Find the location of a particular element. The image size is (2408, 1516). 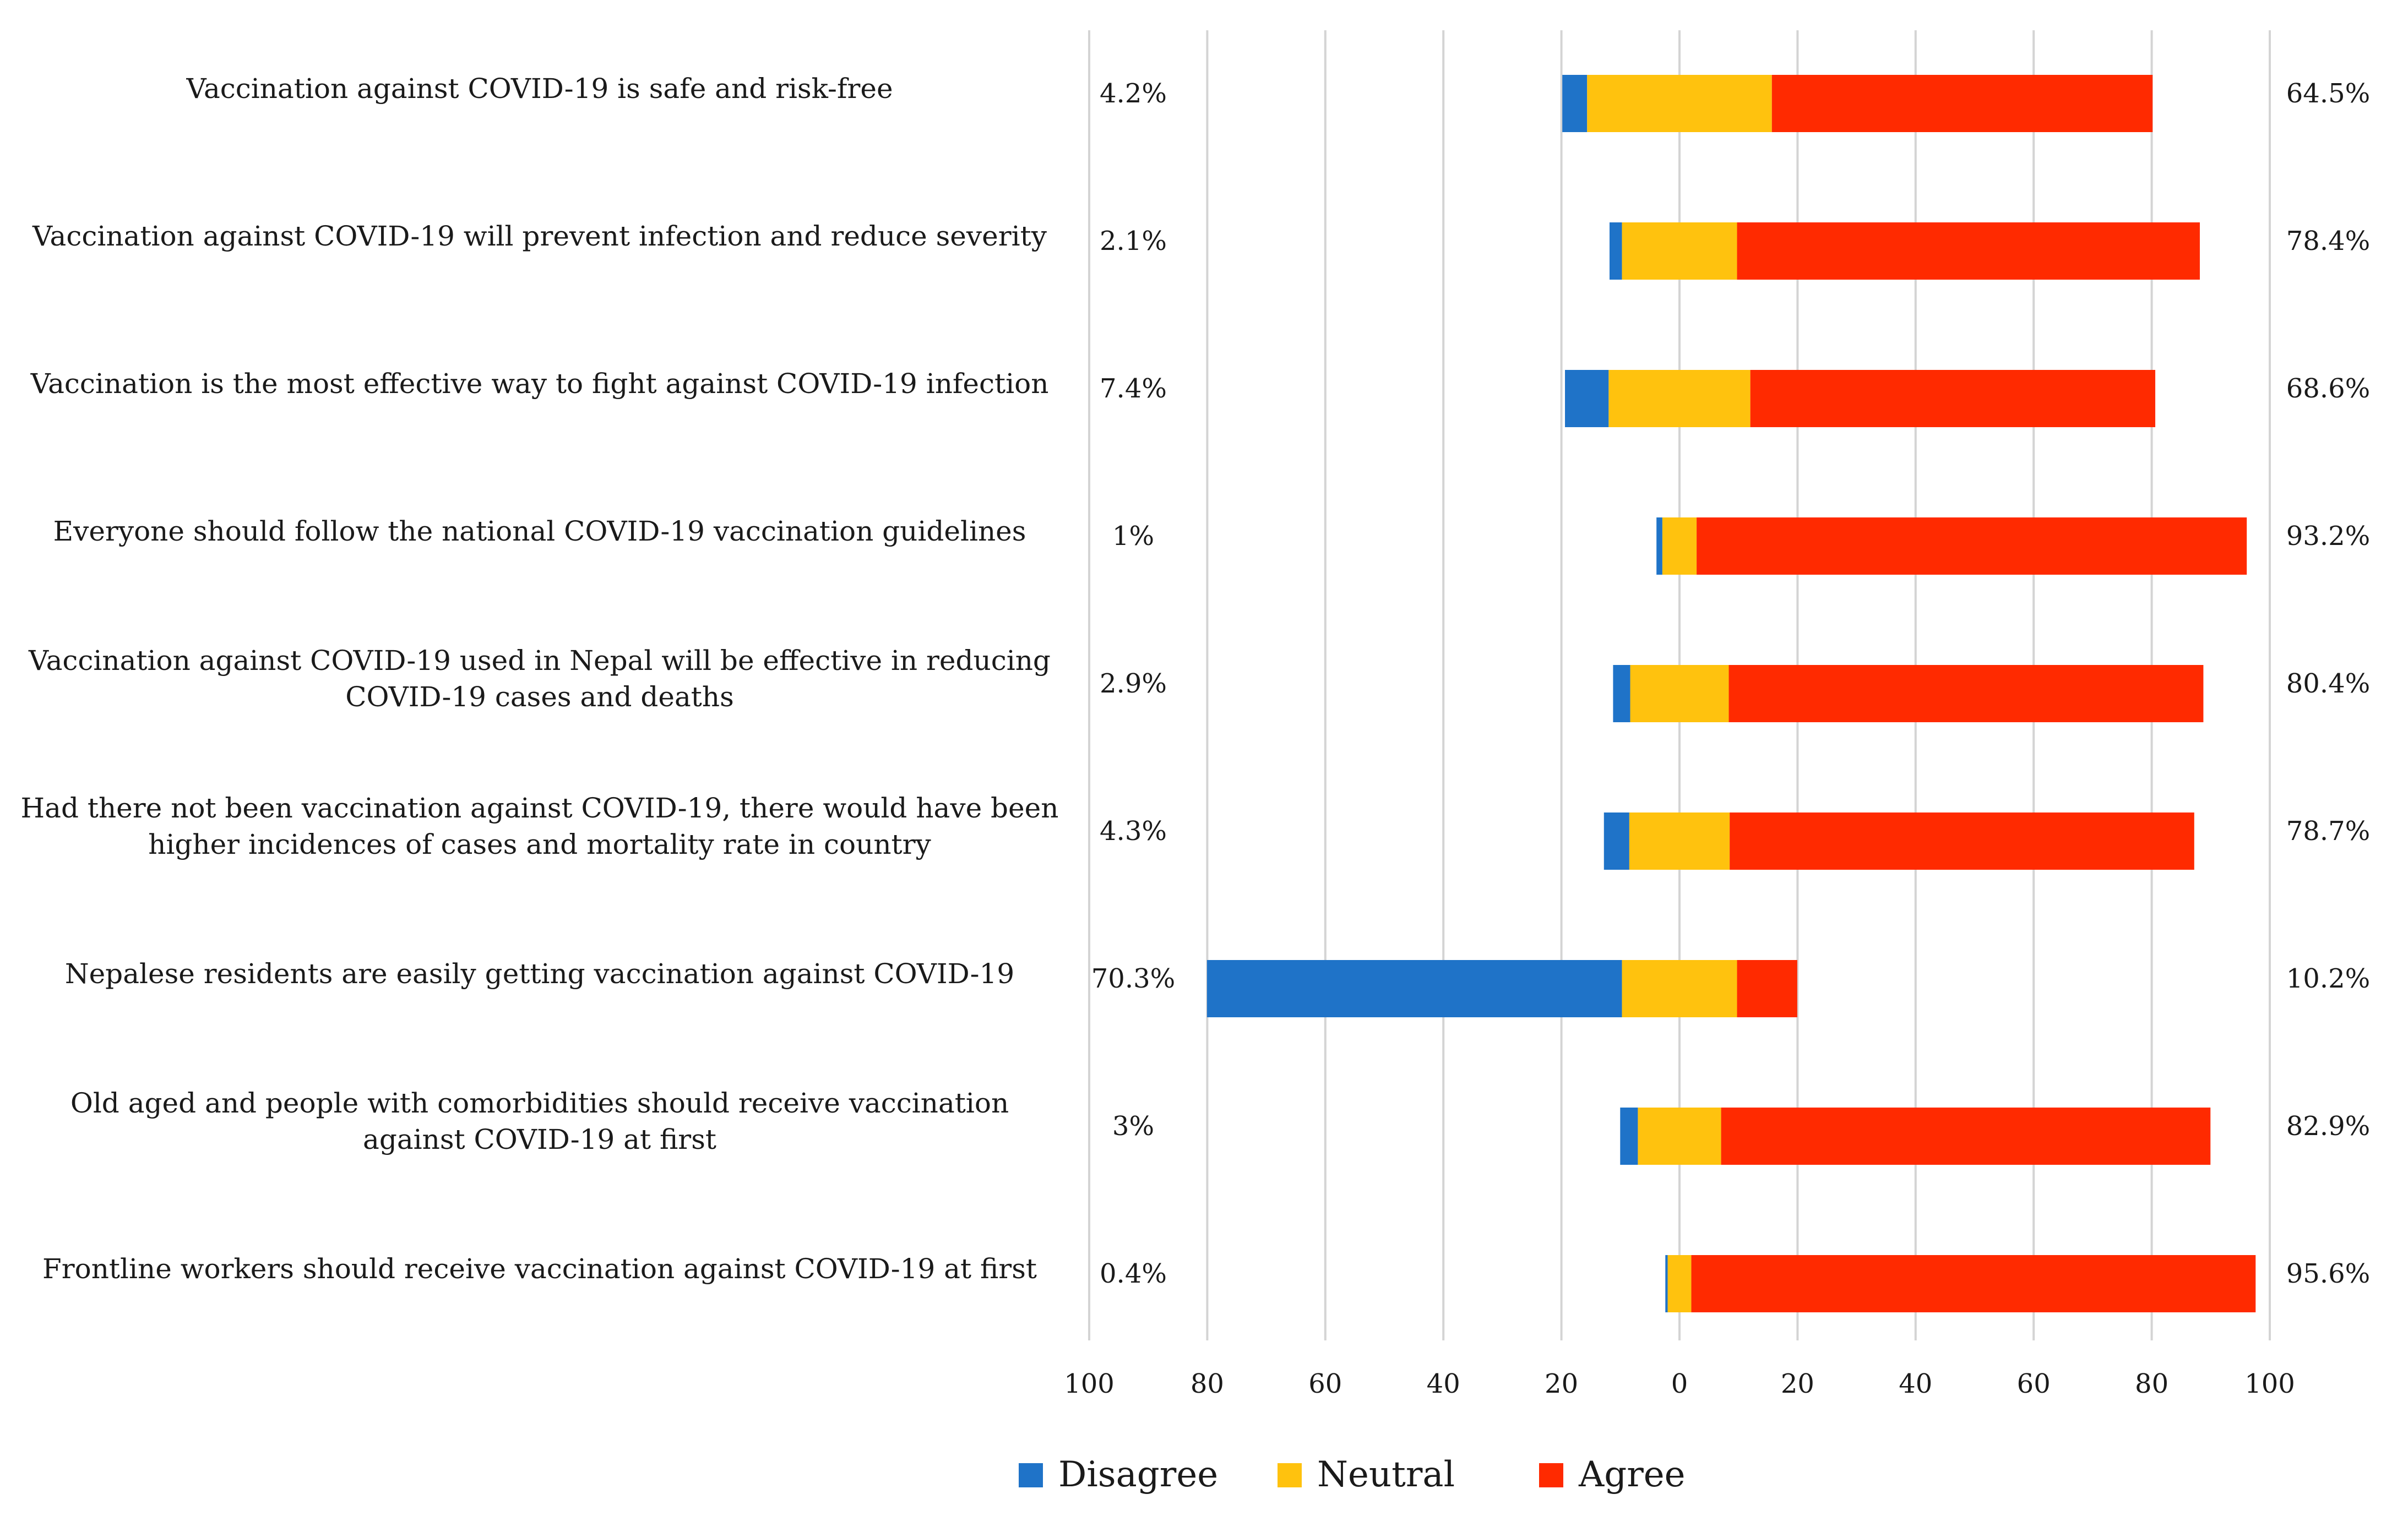

agree-percent-label: 64.5% is located at coordinates (2328, 93).